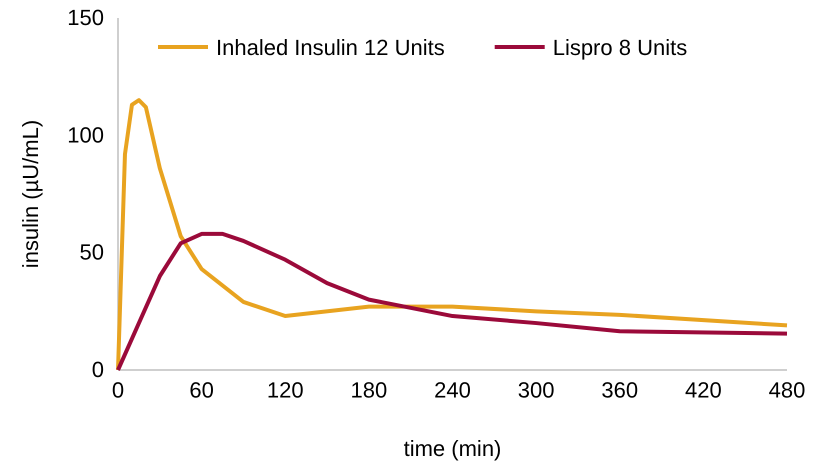  Describe the element at coordinates (453, 448) in the screenshot. I see `x-axis-title: time (min)` at that location.